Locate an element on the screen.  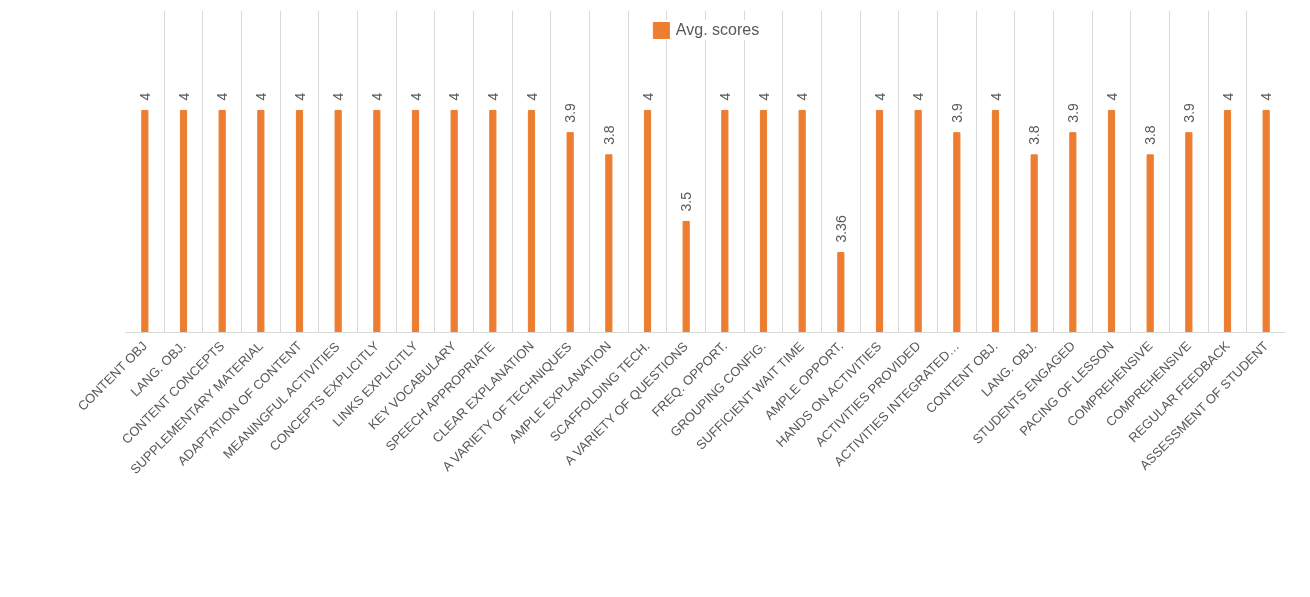
data-label: 3.36 is located at coordinates (840, 229).